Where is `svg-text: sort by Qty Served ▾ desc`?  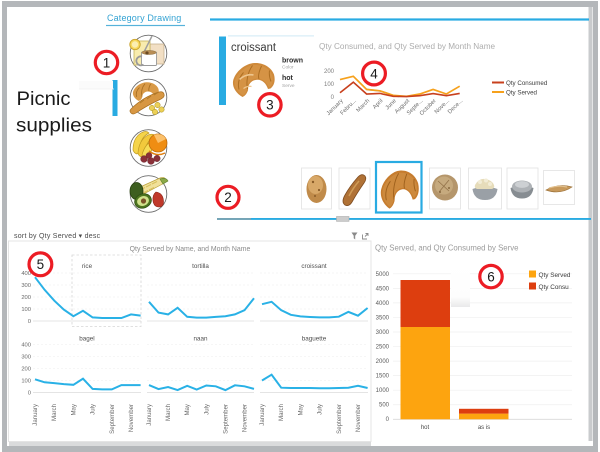
svg-text: sort by Qty Served ▾ desc is located at coordinates (57, 236).